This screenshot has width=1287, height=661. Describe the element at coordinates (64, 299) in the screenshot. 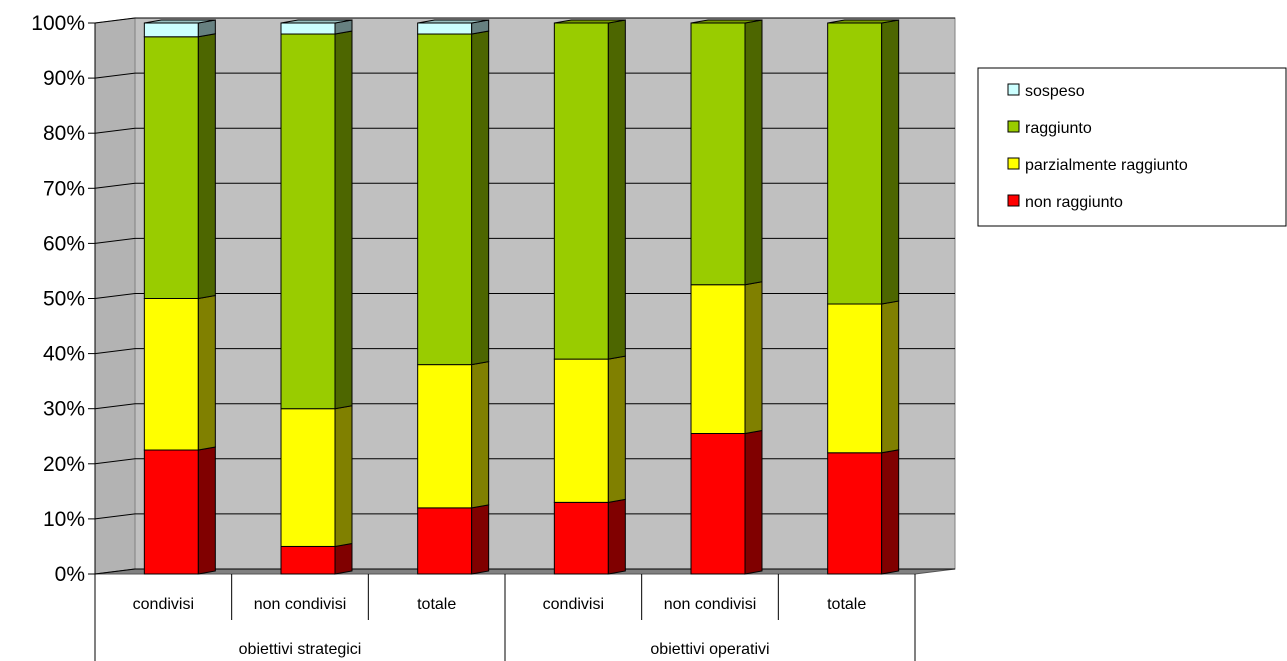

I see `y-tick-label: 50%` at that location.